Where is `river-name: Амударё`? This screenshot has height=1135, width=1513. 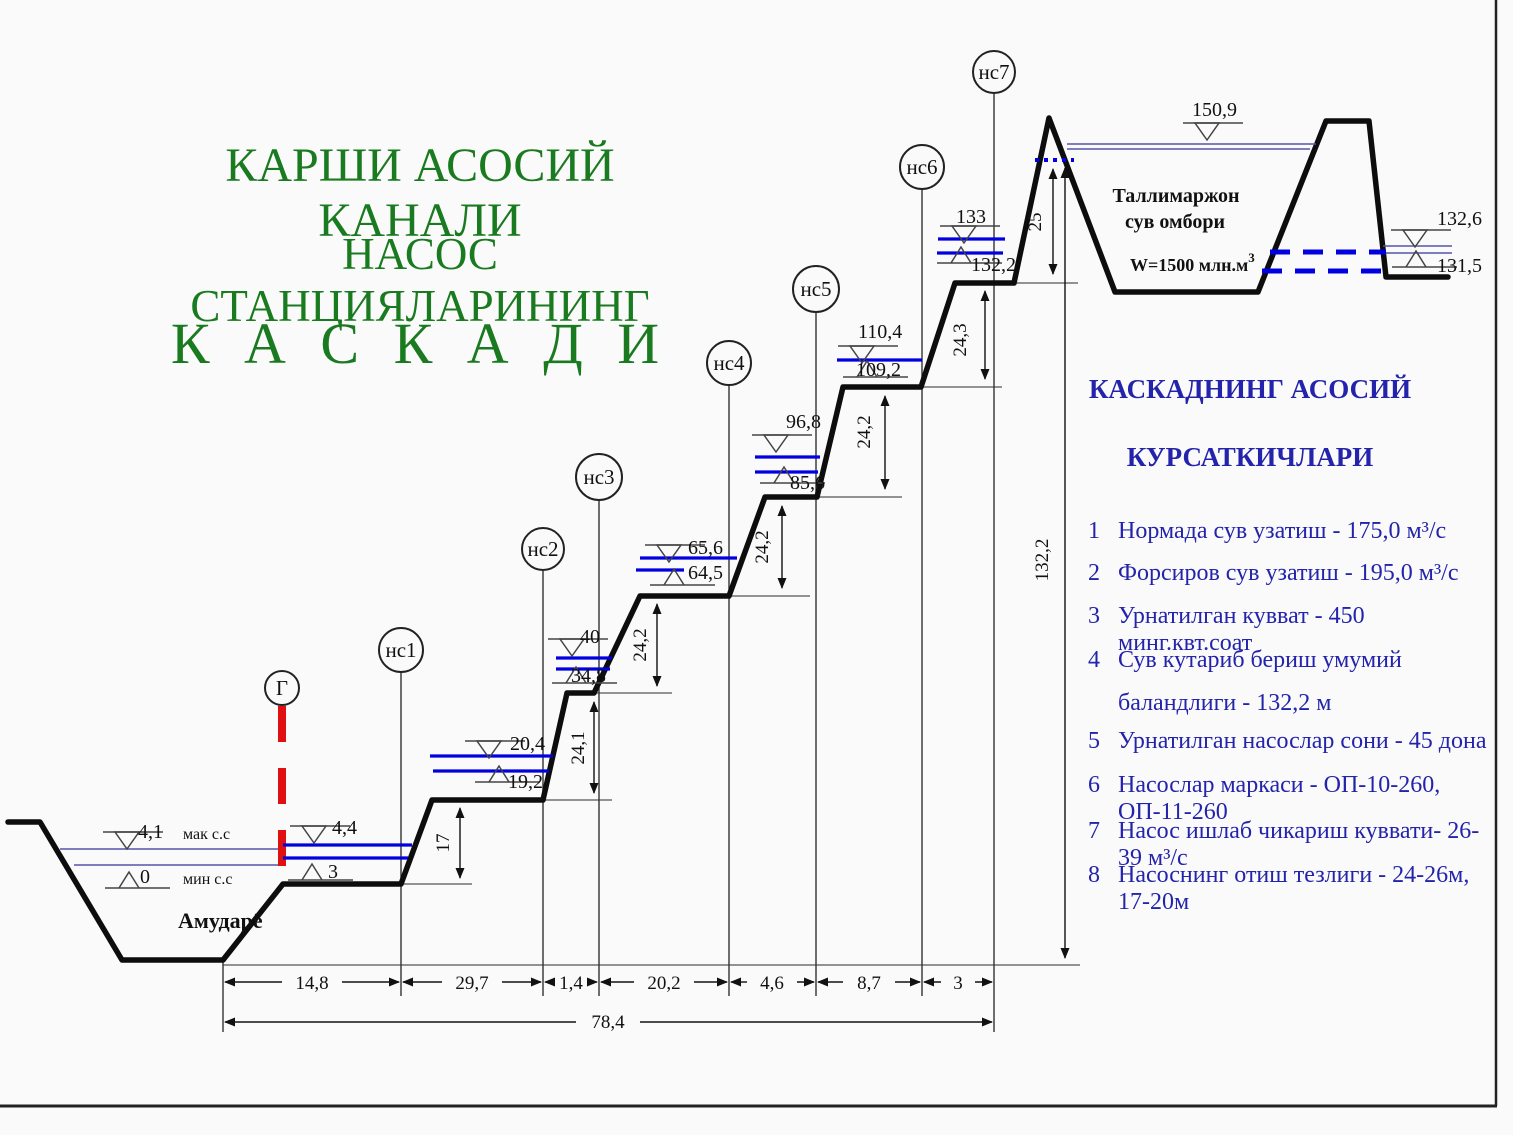
river-name: Амударё is located at coordinates (220, 920).